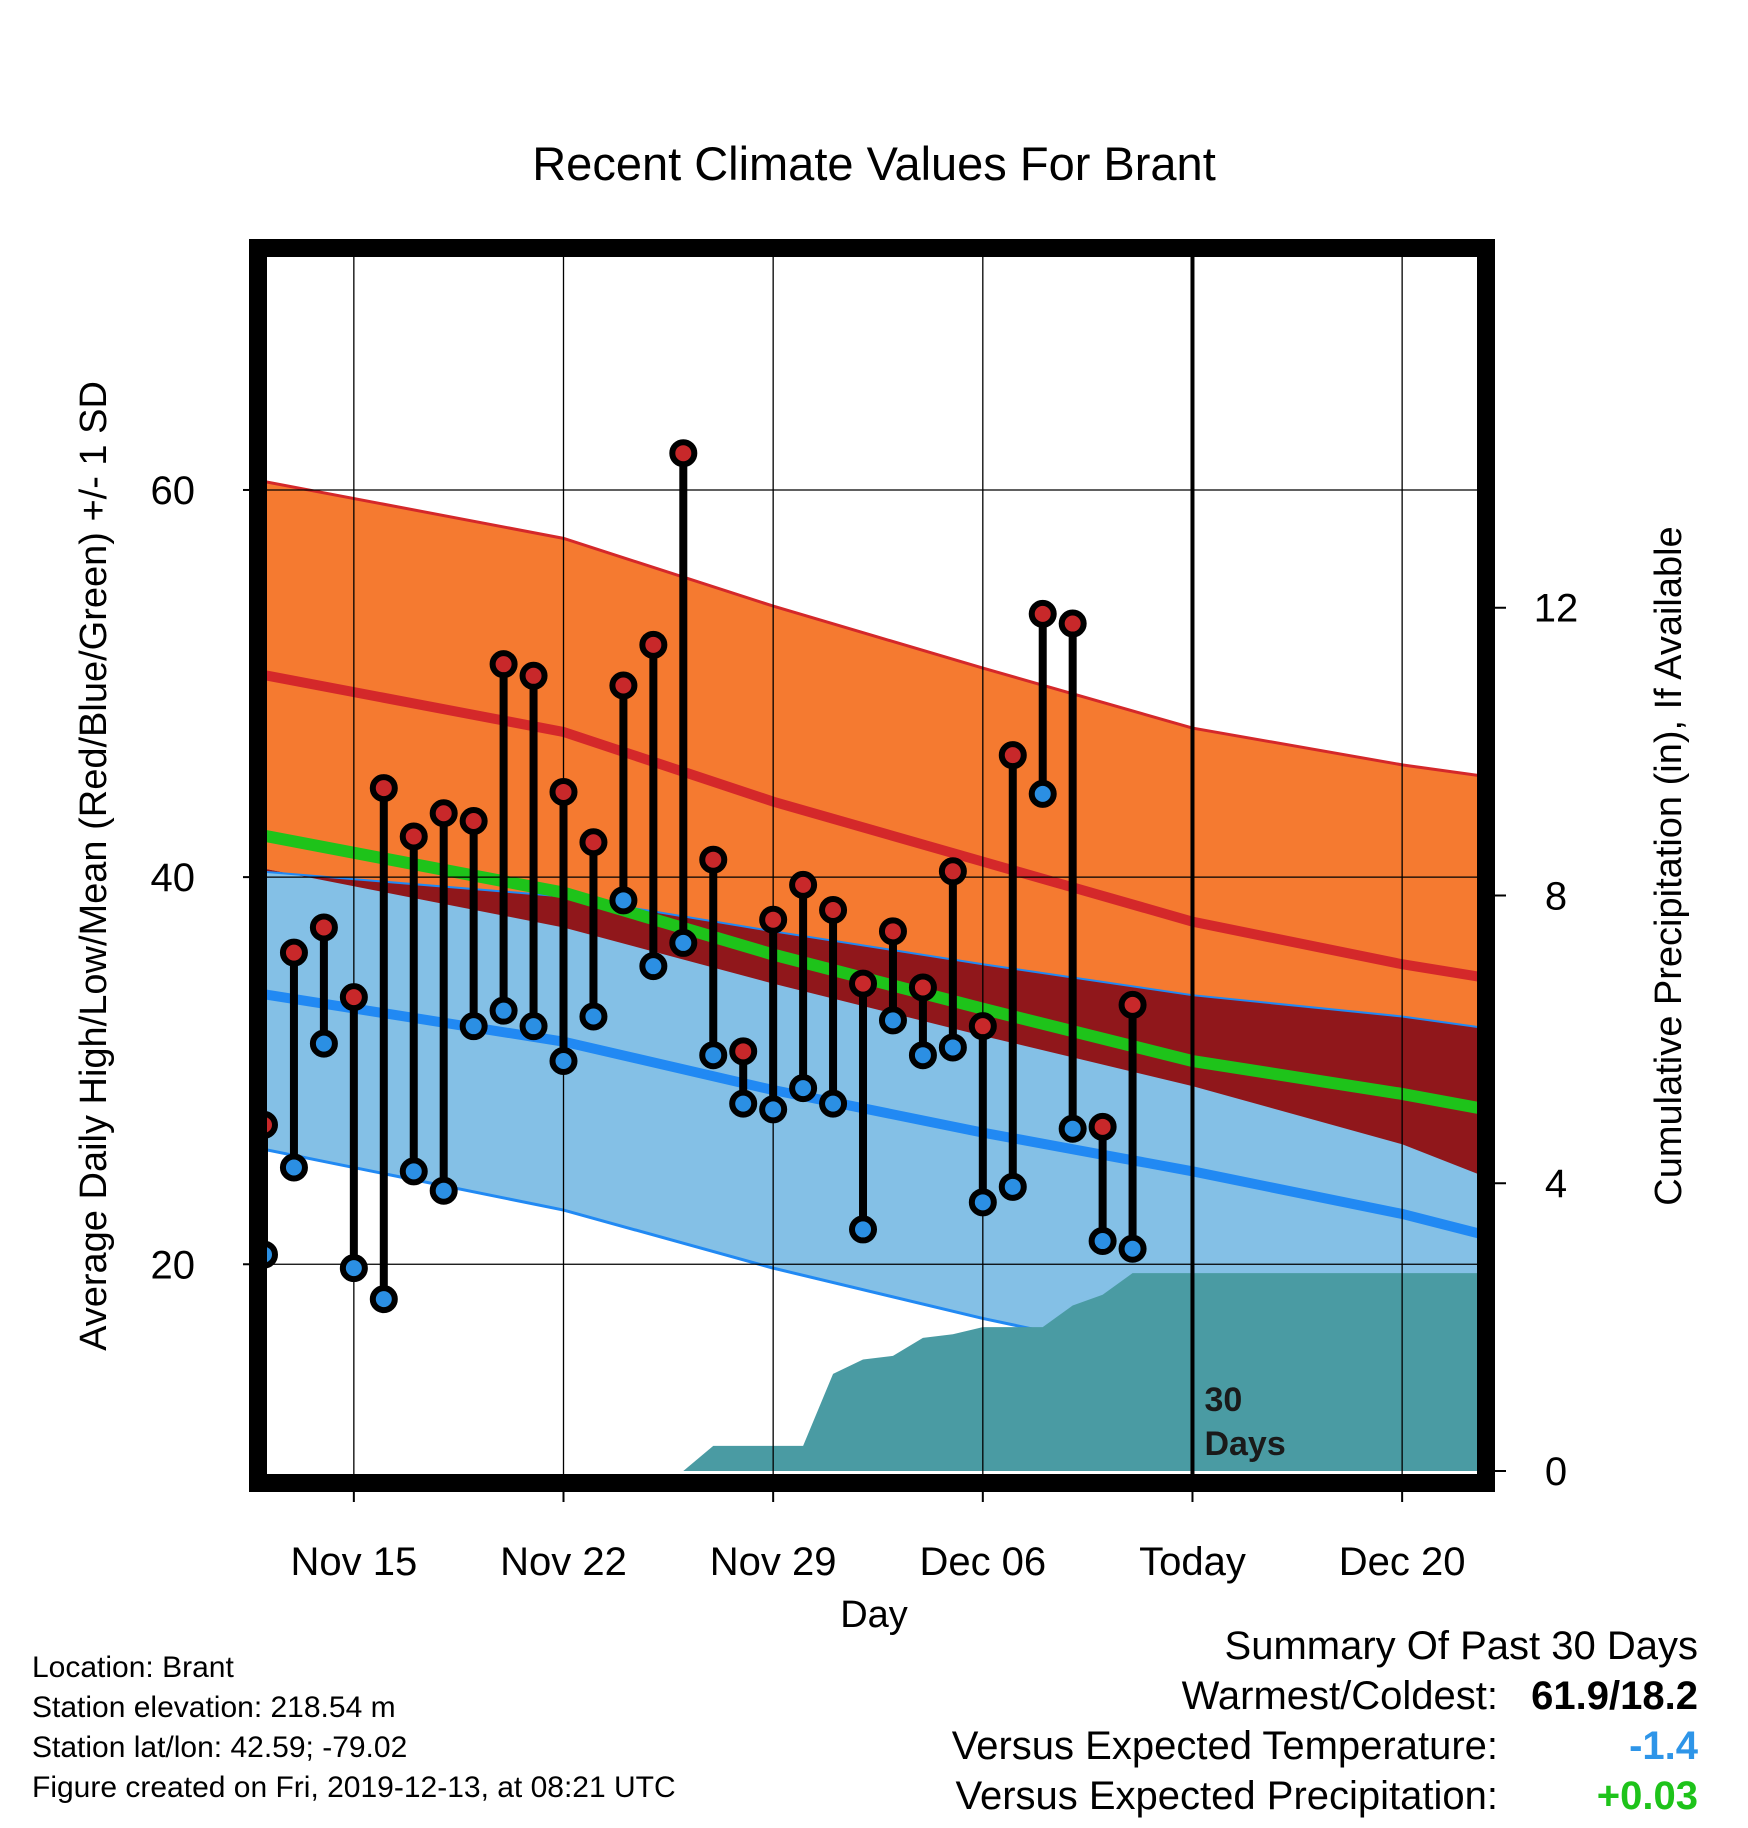  I want to click on summary-temp: Versus Expected Temperature: -1.4, so click(1325, 1746).